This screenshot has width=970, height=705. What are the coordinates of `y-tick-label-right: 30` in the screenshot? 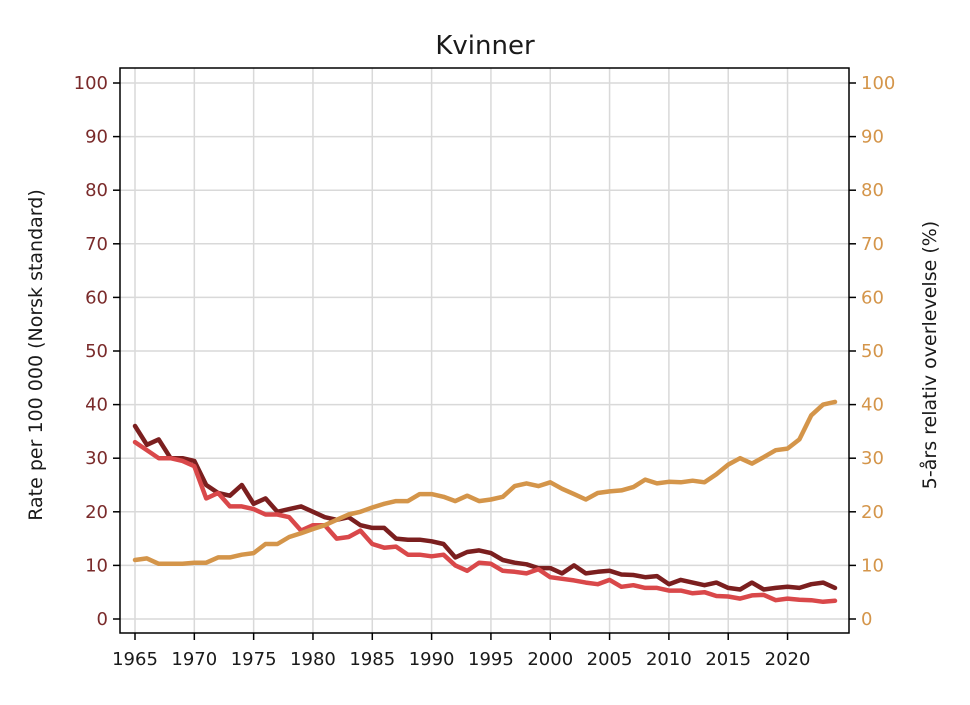 It's located at (872, 458).